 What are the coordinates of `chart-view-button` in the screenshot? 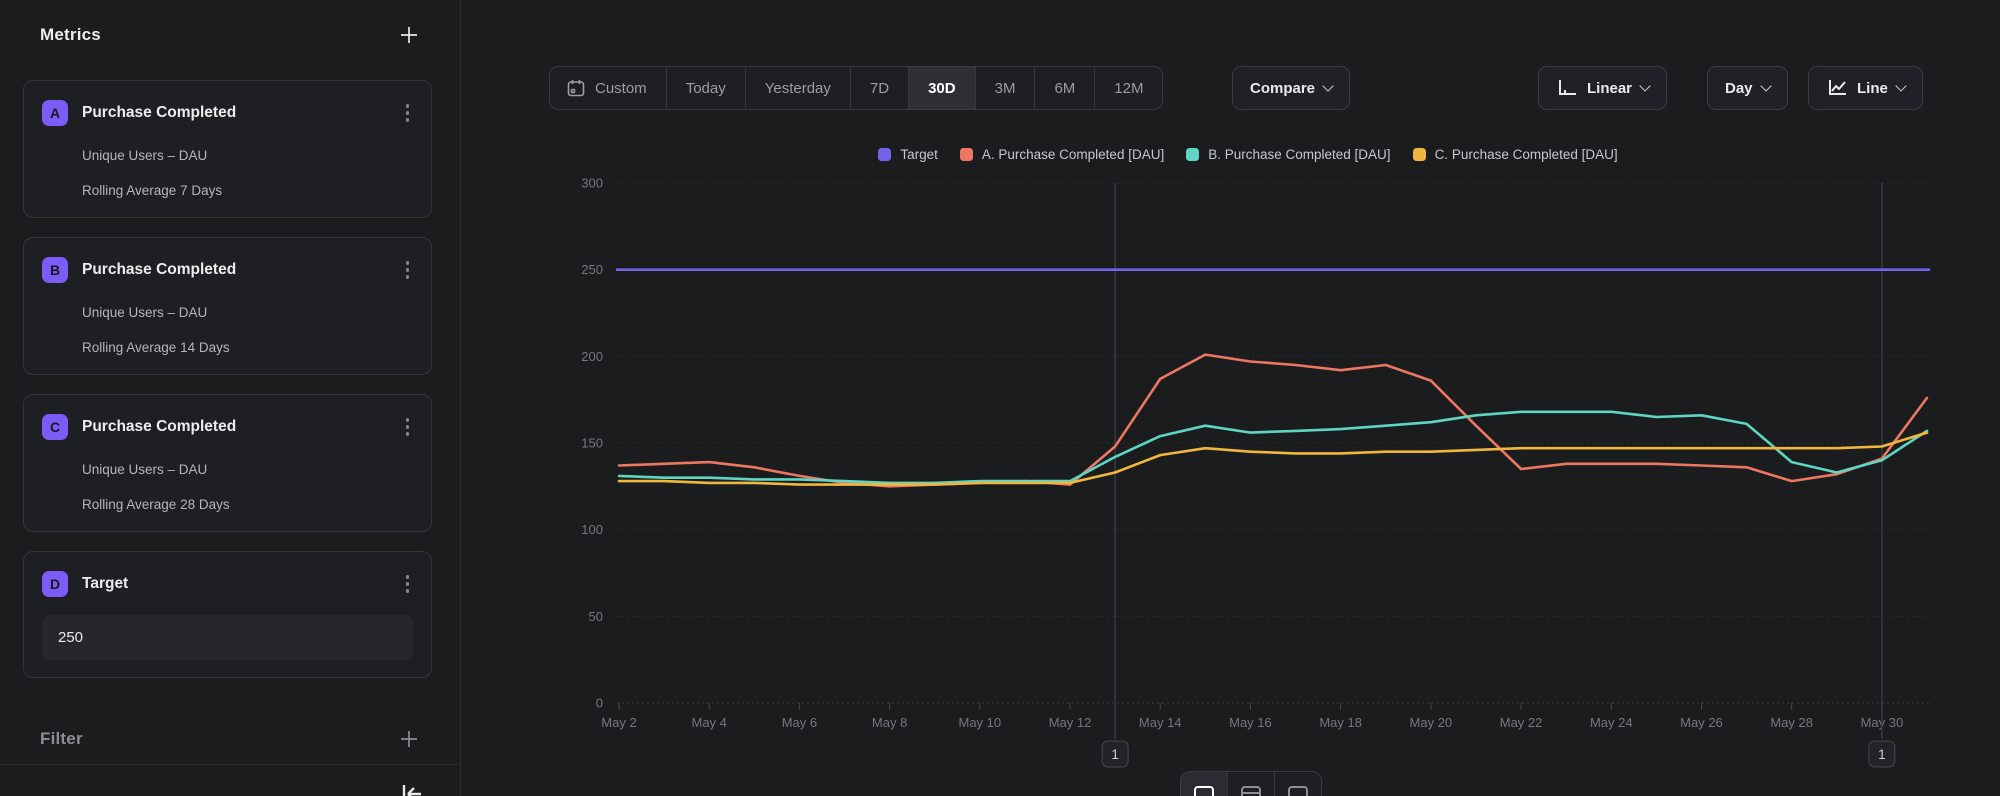 It's located at (1204, 784).